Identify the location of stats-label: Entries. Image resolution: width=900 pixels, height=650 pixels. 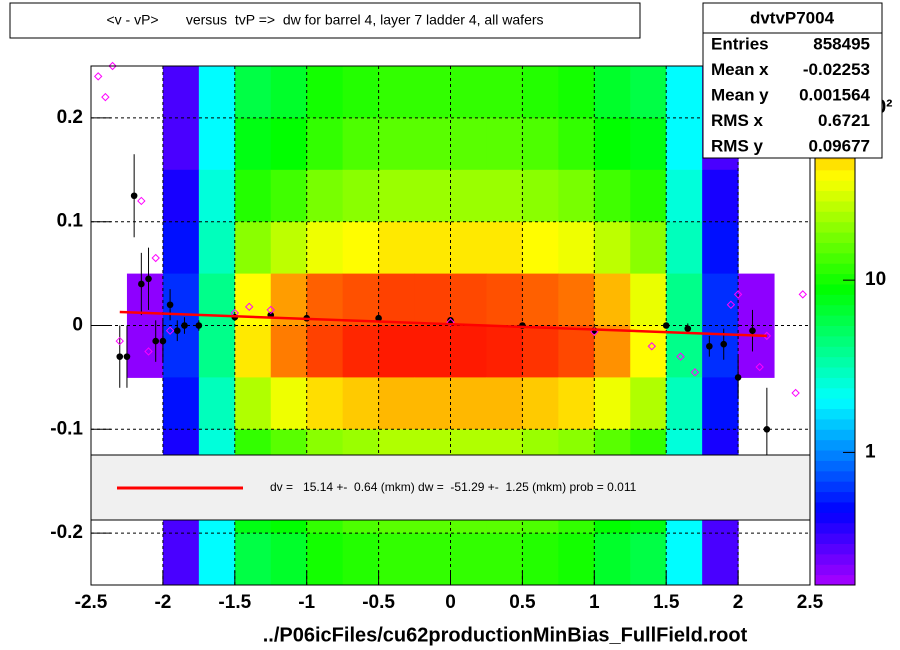
(740, 43).